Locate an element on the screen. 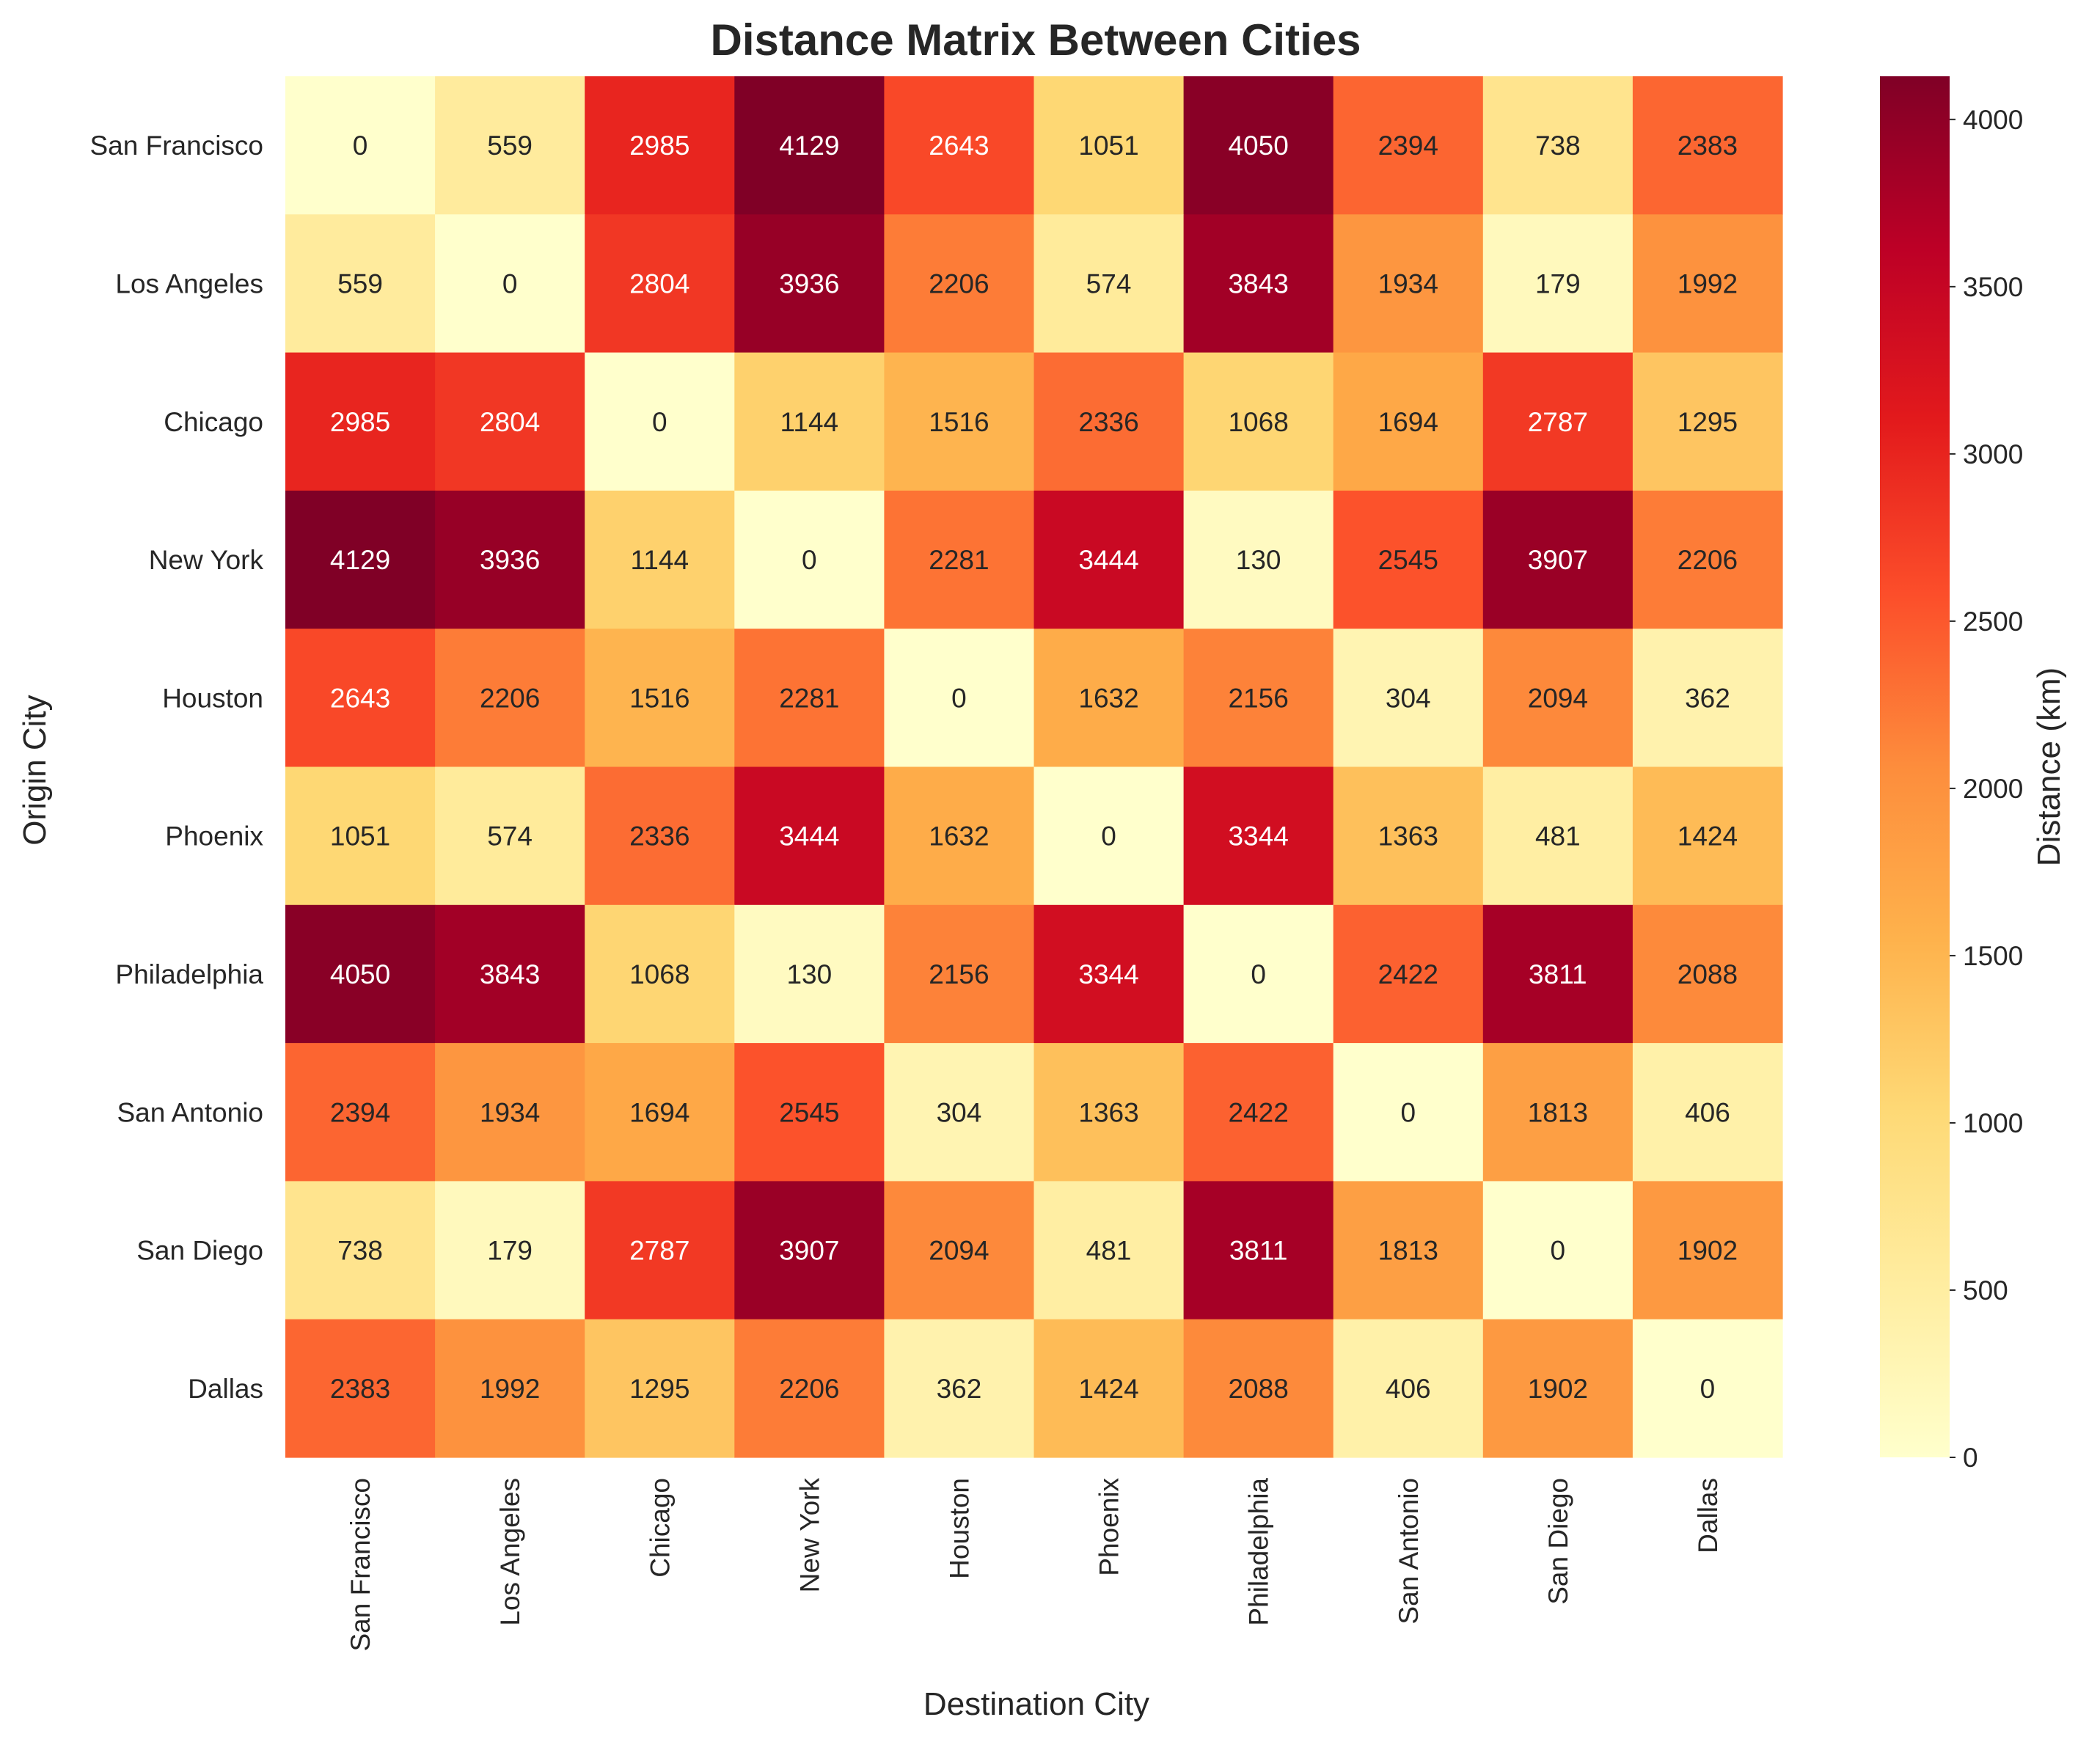 The width and height of the screenshot is (2100, 1739). cell-value-label: 481 is located at coordinates (1109, 1251).